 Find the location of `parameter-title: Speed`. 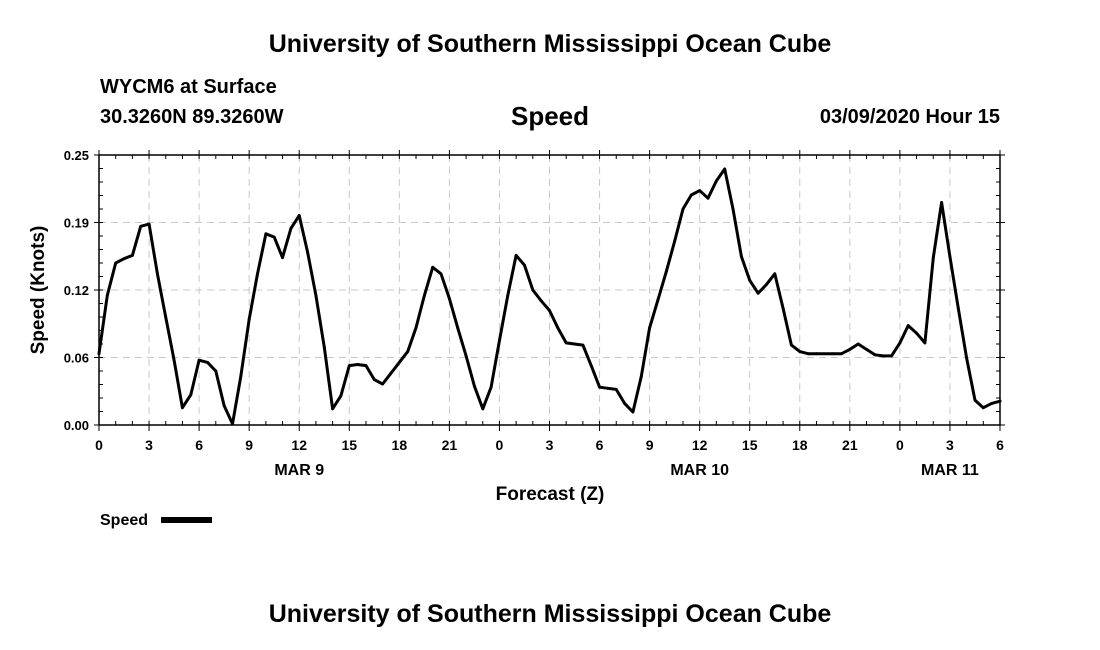

parameter-title: Speed is located at coordinates (550, 116).